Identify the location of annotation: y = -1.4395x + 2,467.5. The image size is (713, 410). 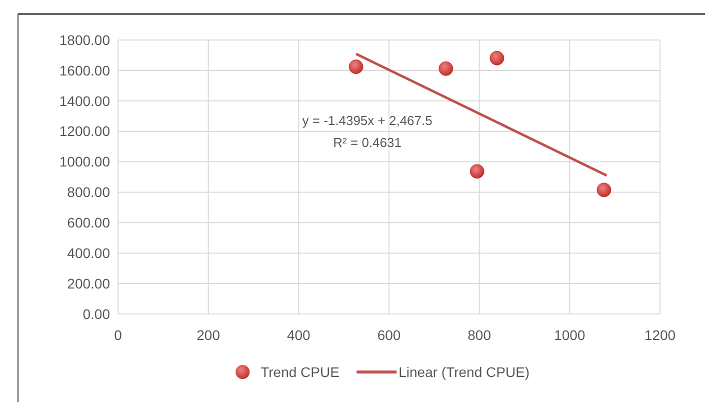
(367, 120).